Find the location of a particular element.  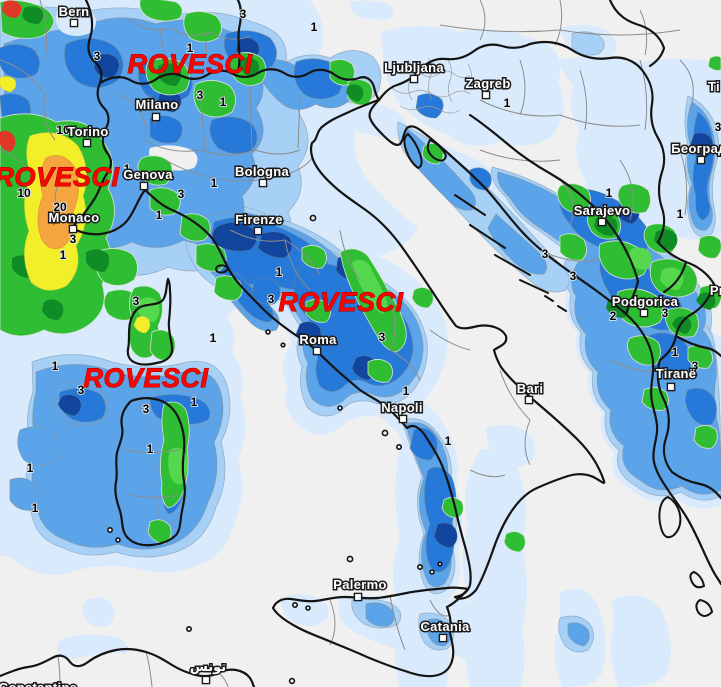

tunisia-offshore-dot is located at coordinates (189, 628).